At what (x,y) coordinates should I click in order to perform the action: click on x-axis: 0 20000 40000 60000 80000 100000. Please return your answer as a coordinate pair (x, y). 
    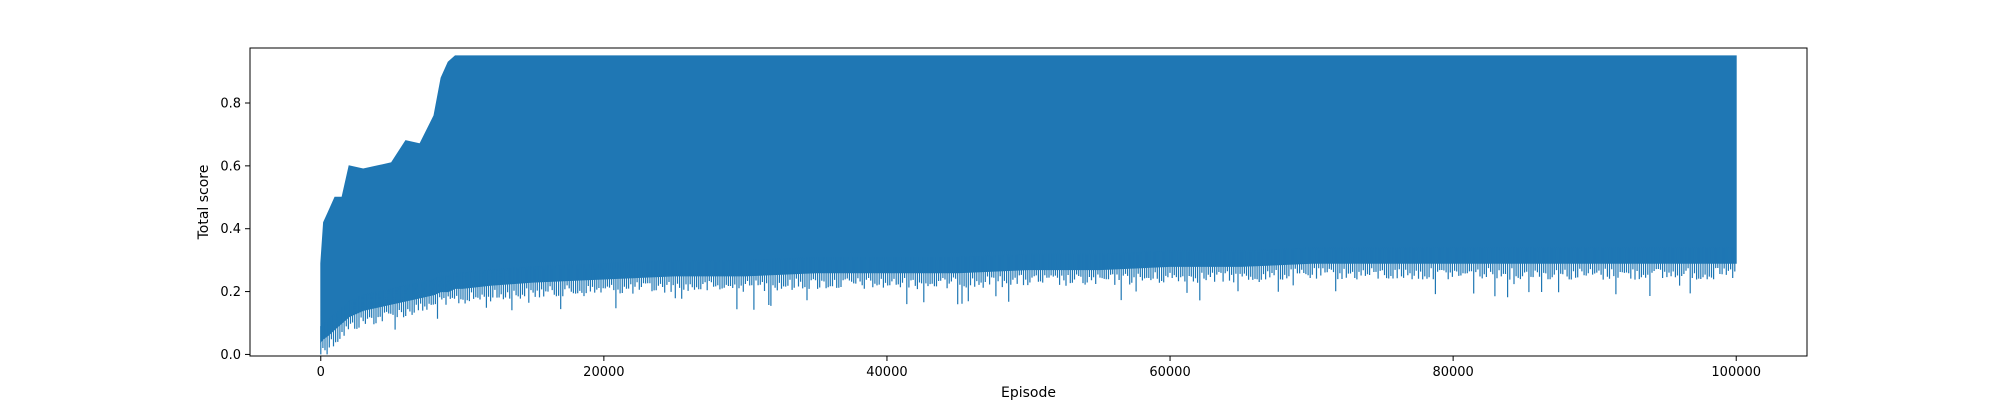
    Looking at the image, I should click on (1039, 368).